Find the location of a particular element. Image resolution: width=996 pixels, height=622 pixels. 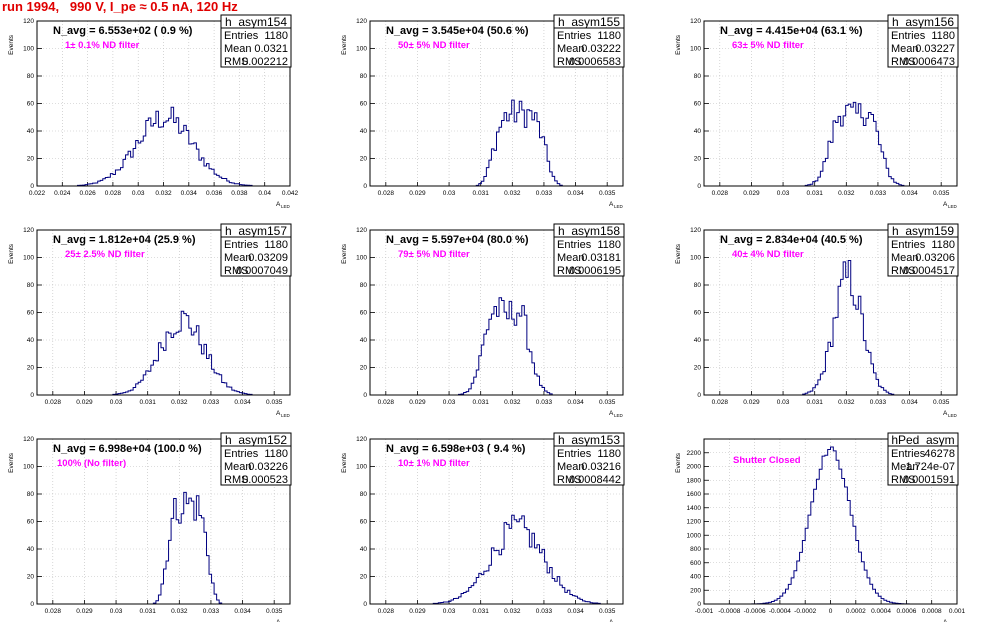

stats-rms-value: 0.0006583 is located at coordinates (595, 62).